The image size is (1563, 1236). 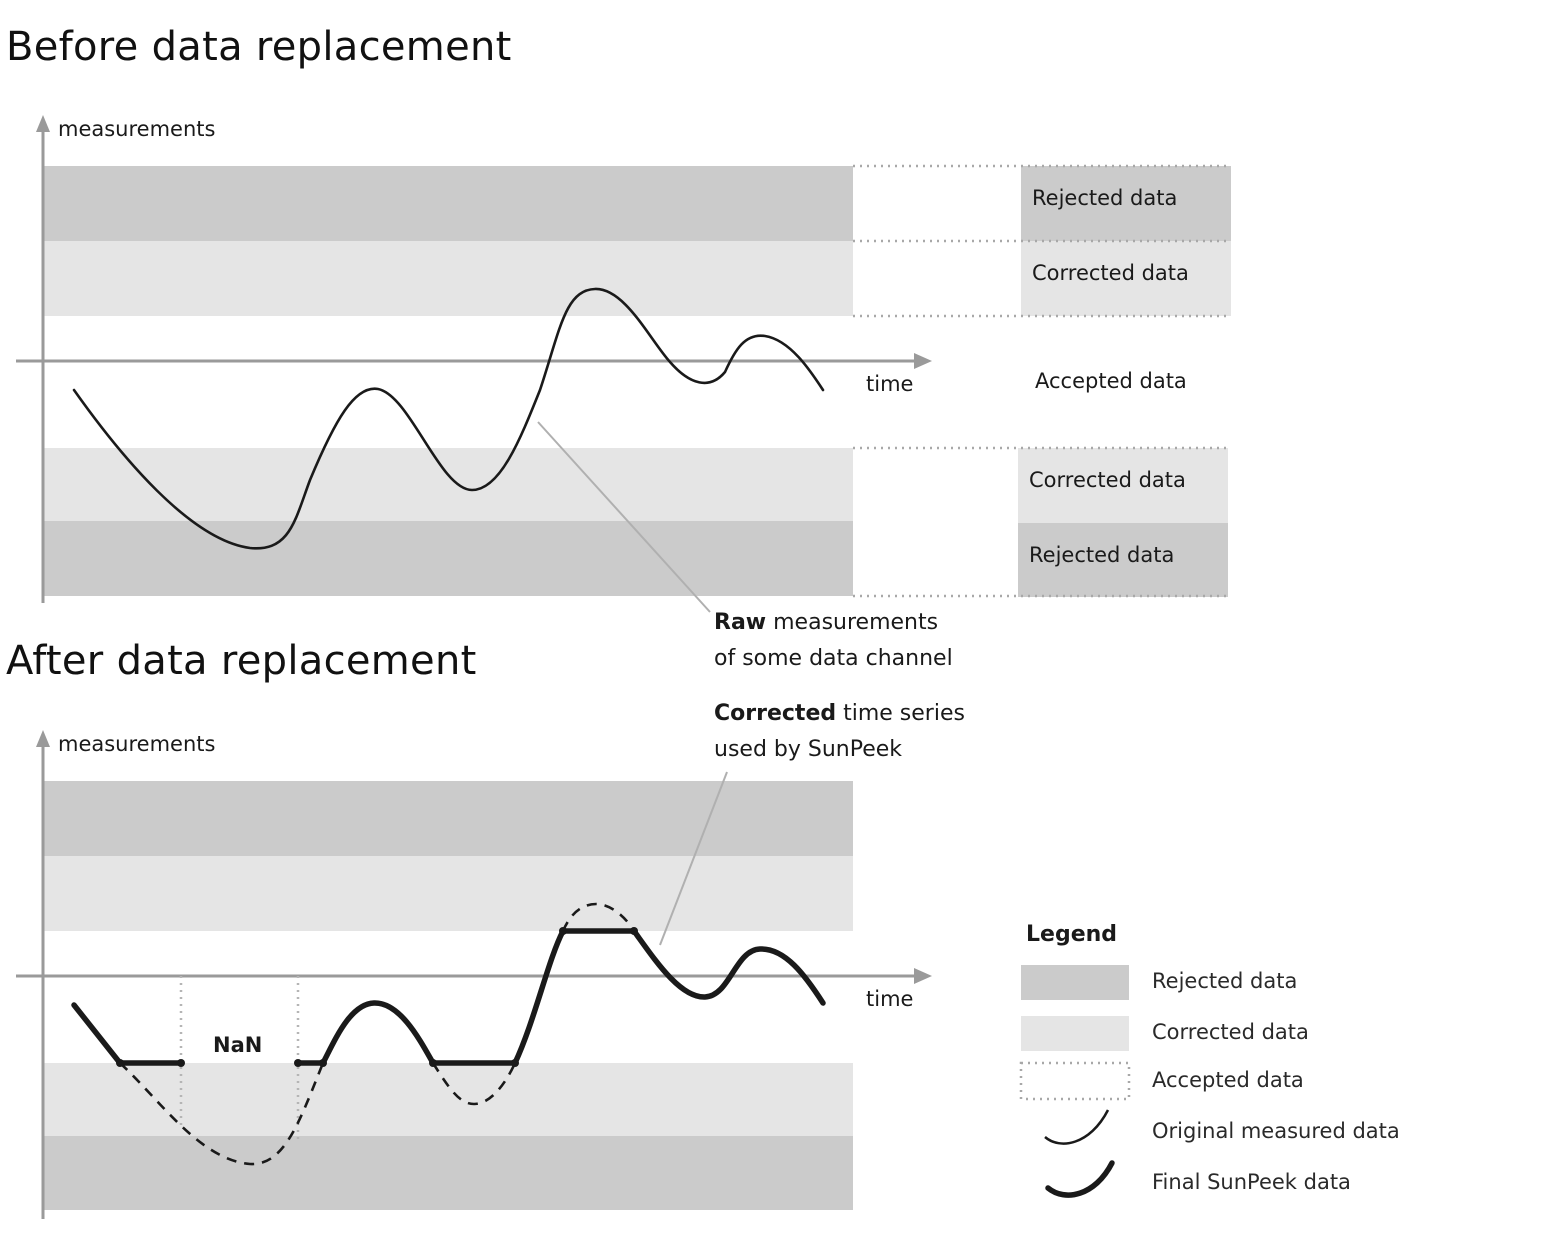 I want to click on zone-box-corrected-bottom, so click(x=1123, y=485).